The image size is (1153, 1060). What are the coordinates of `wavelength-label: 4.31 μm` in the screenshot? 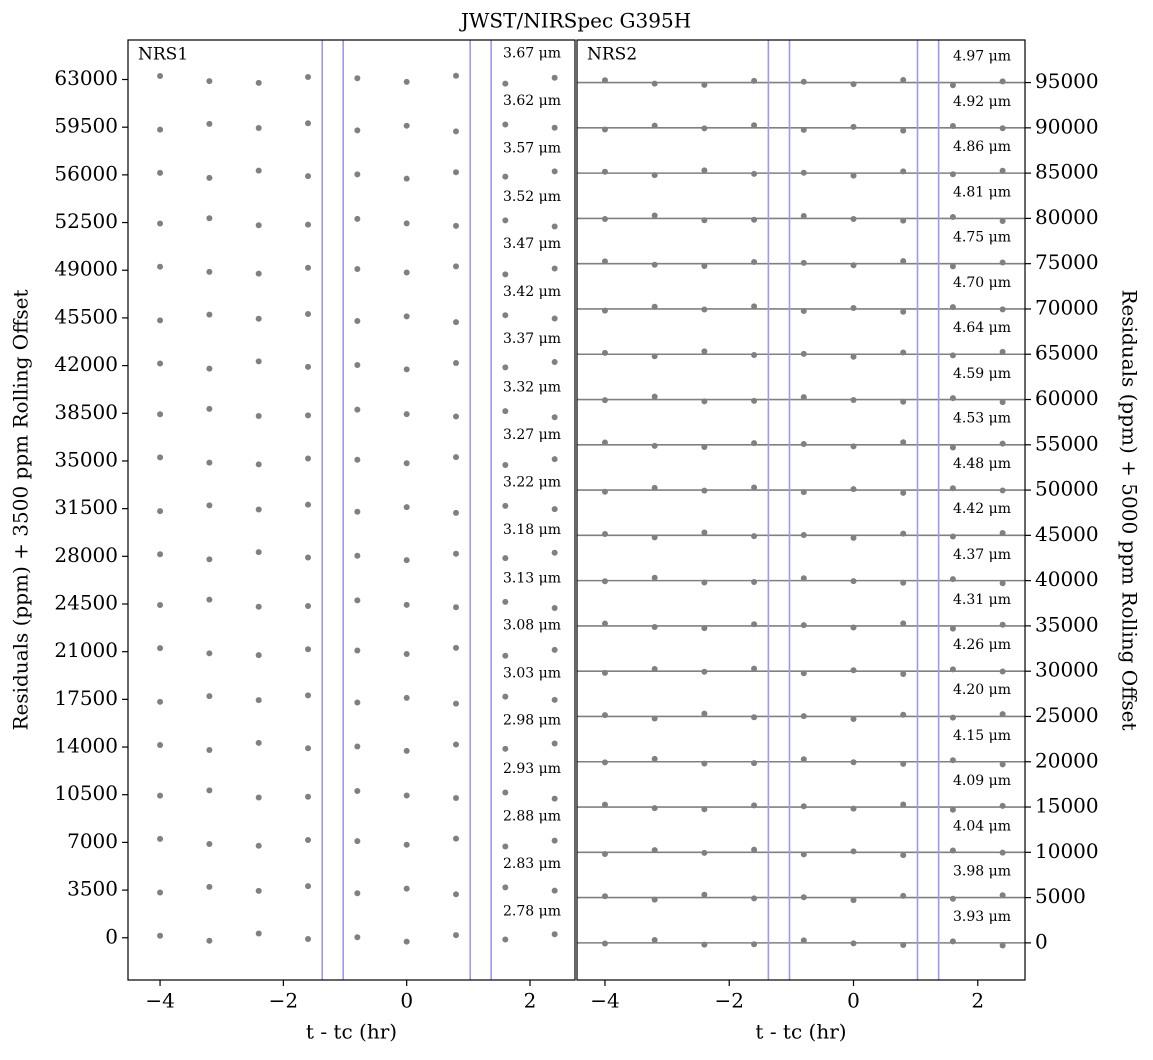 It's located at (982, 600).